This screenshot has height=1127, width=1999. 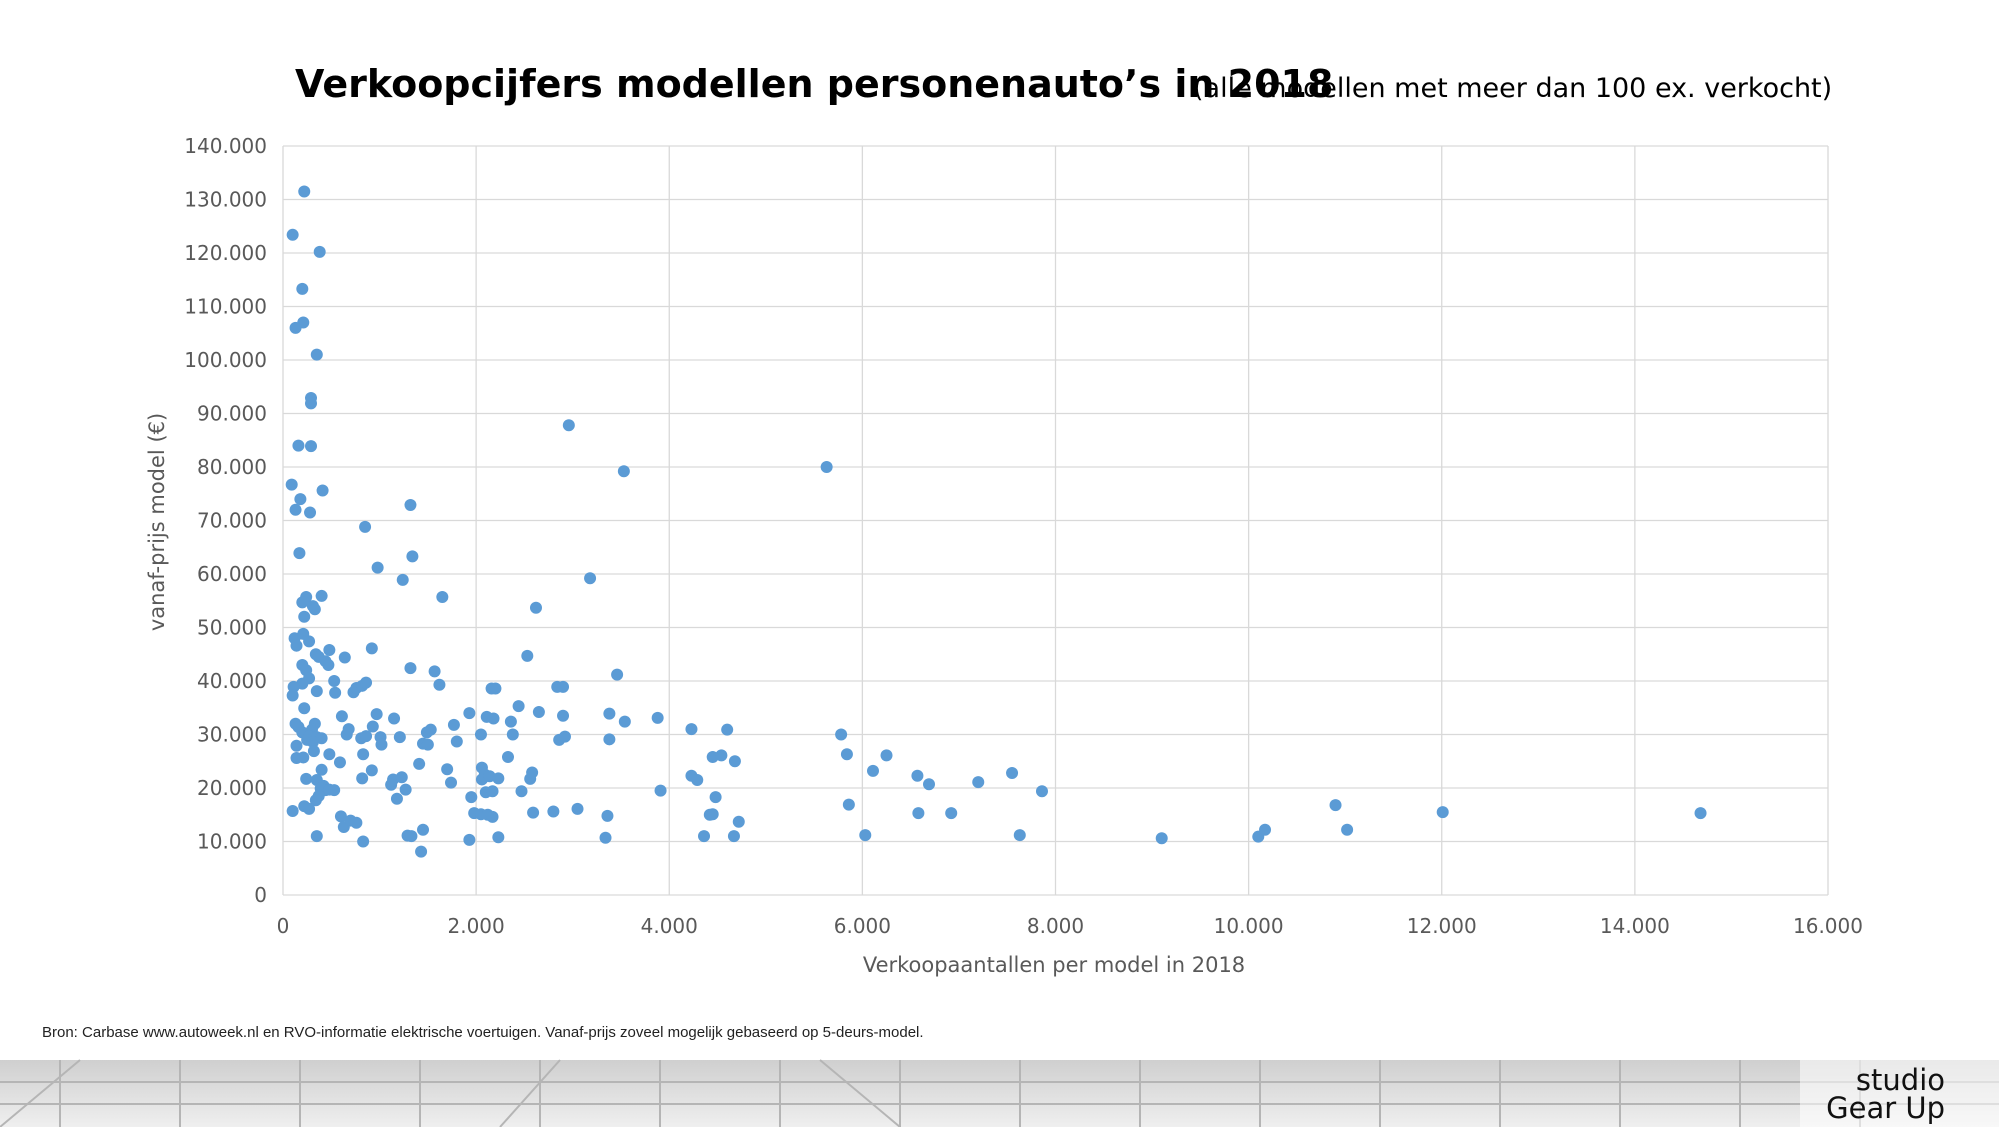 What do you see at coordinates (475, 926) in the screenshot?
I see `x-tick-label: 2.000` at bounding box center [475, 926].